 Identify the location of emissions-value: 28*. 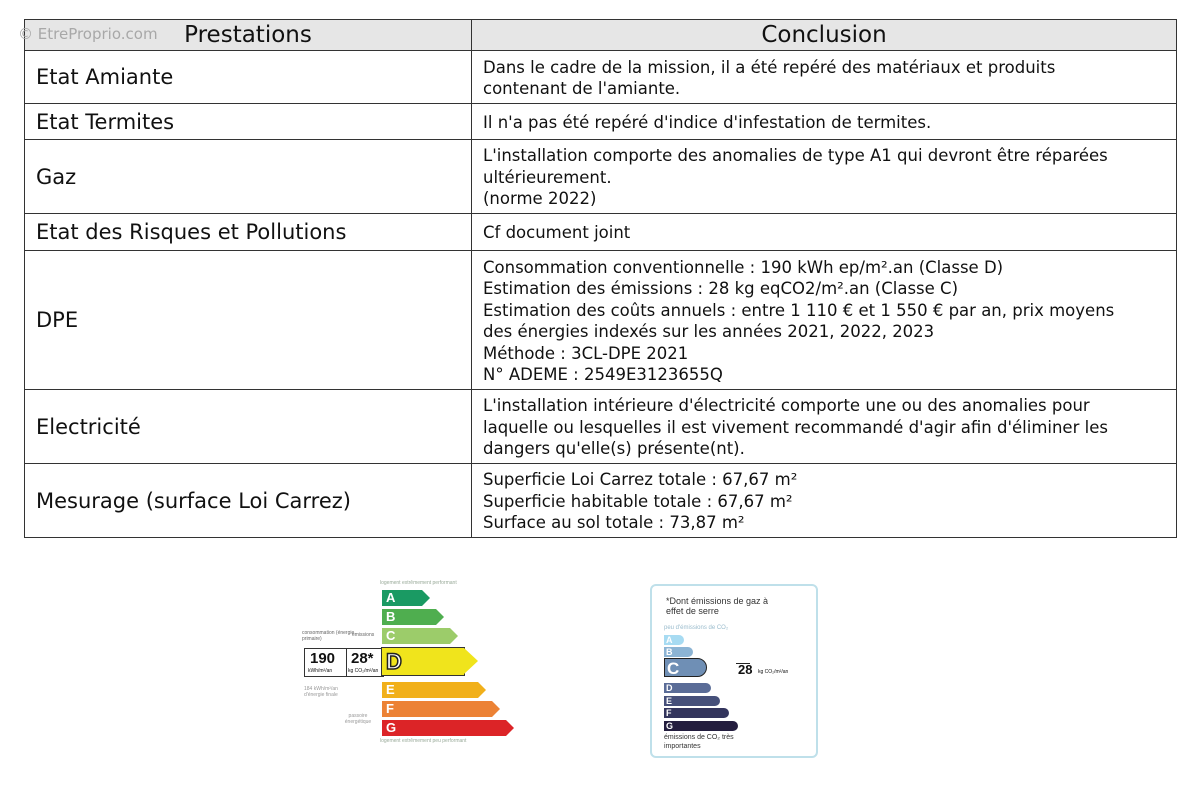
(362, 658).